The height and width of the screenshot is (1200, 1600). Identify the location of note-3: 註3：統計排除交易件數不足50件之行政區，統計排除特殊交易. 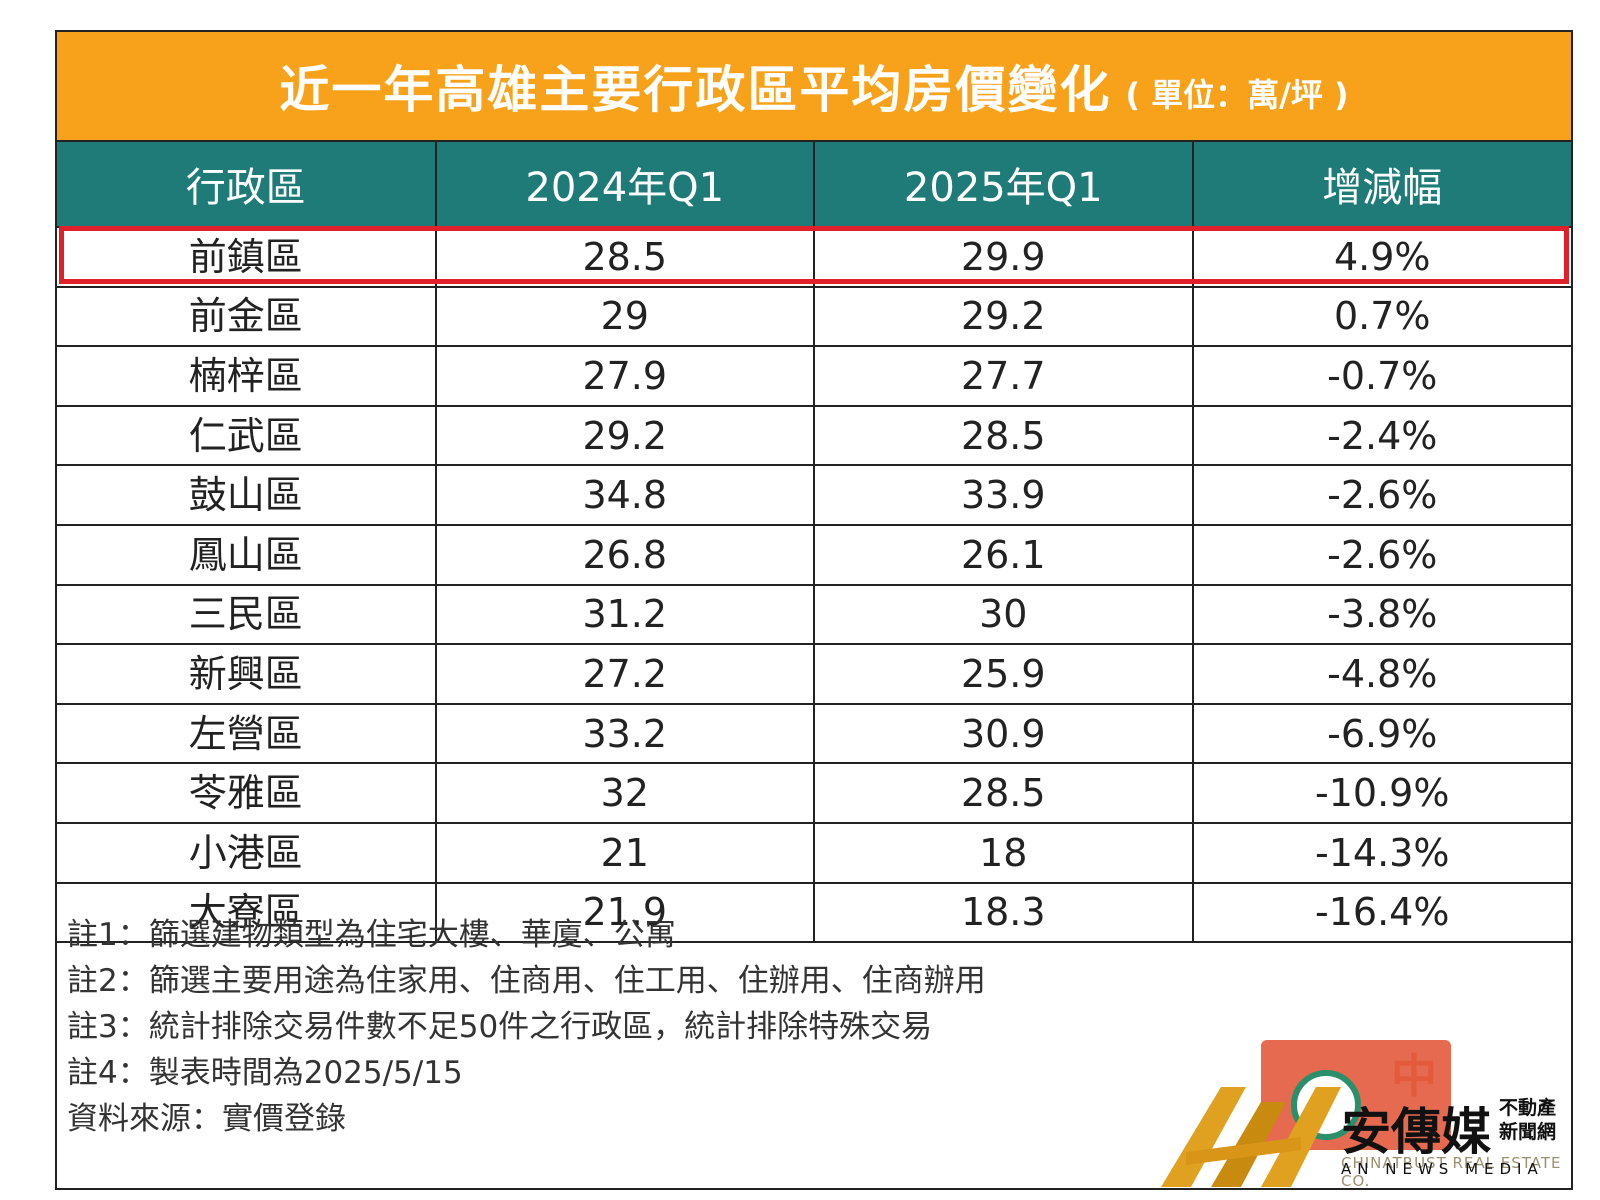
(500, 1027).